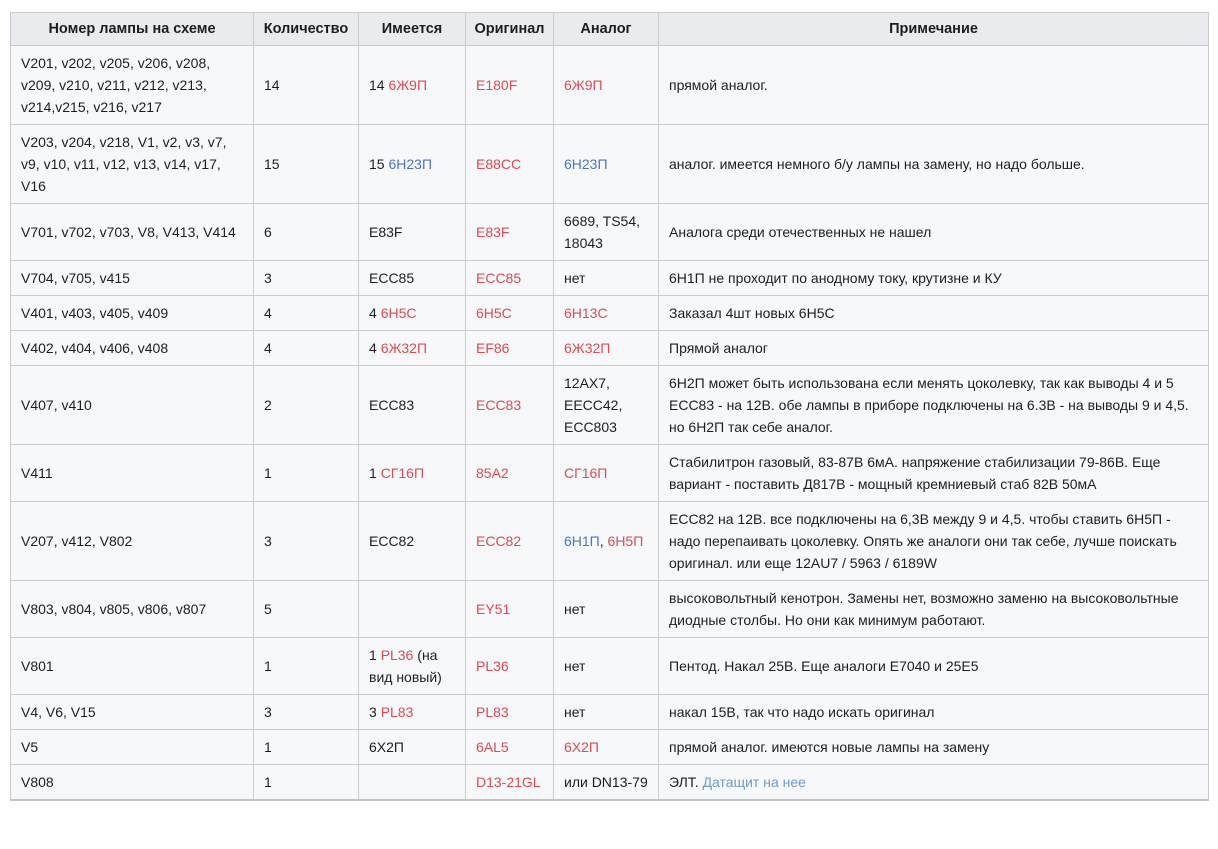  What do you see at coordinates (386, 747) in the screenshot?
I see `available-text: 6Х2П` at bounding box center [386, 747].